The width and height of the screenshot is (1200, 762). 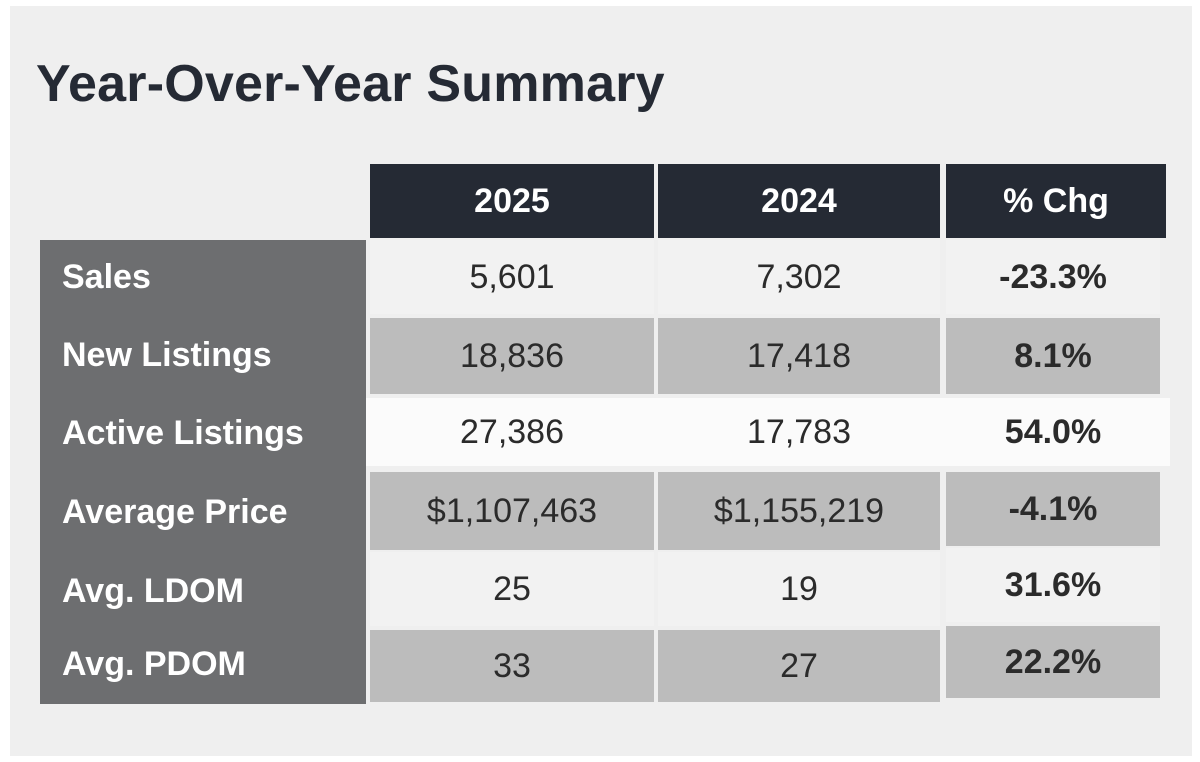 I want to click on row-label-new-listings: New Listings, so click(x=167, y=355).